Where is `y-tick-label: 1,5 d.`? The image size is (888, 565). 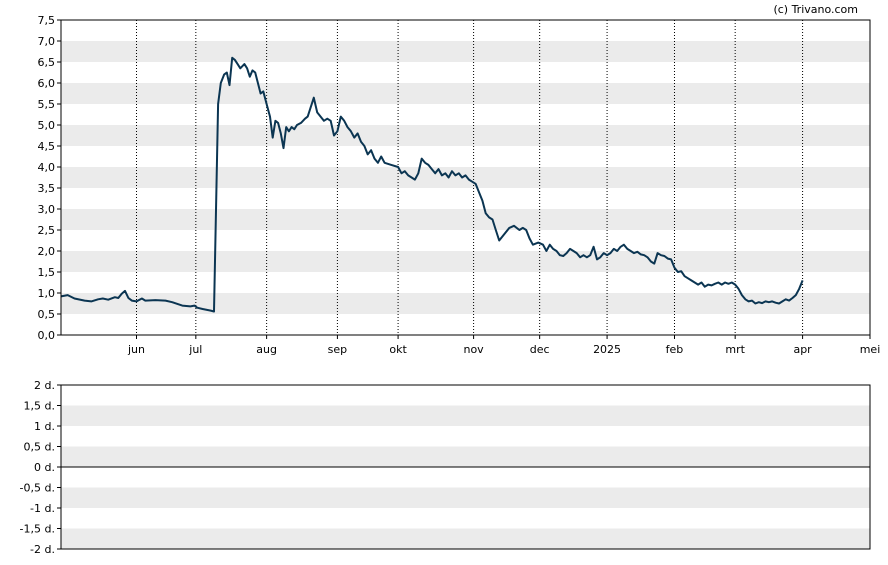
y-tick-label: 1,5 d. is located at coordinates (39, 406).